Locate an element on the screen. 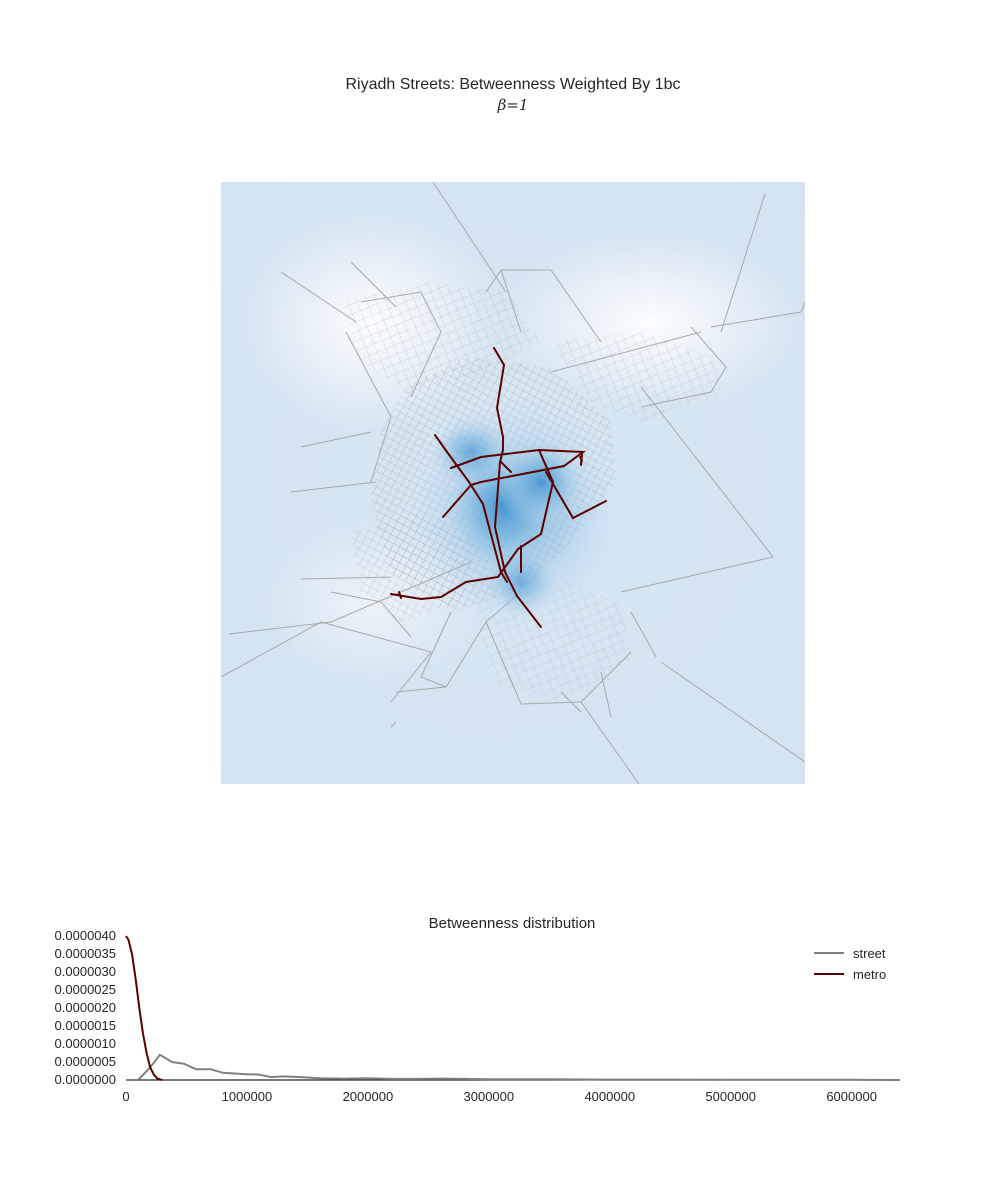 The width and height of the screenshot is (1000, 1200). series-line-metro is located at coordinates (144, 1008).